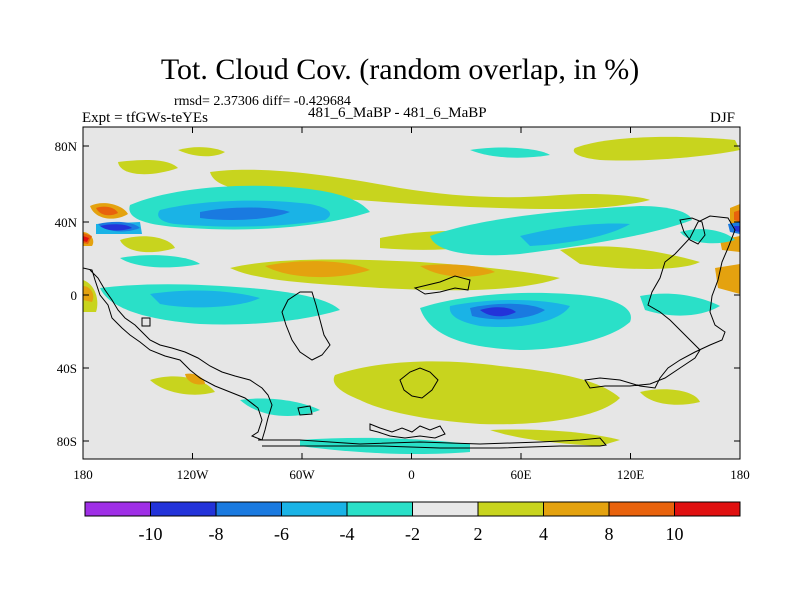 Image resolution: width=800 pixels, height=600 pixels. I want to click on colorbar, so click(412, 509).